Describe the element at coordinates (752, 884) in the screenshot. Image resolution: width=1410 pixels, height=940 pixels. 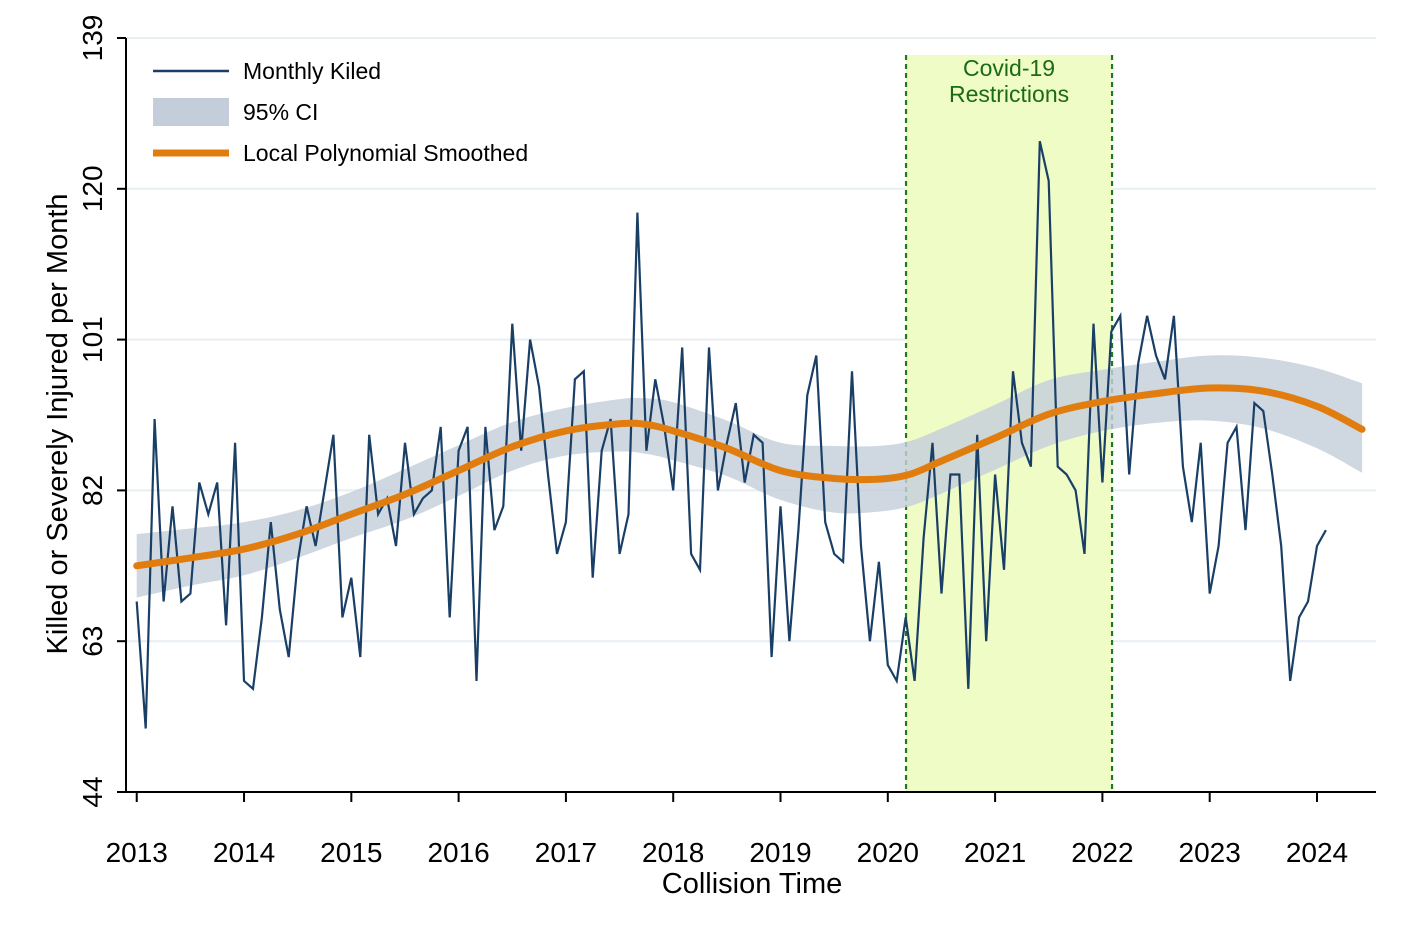
I see `x-axis-title: Collision Time` at that location.